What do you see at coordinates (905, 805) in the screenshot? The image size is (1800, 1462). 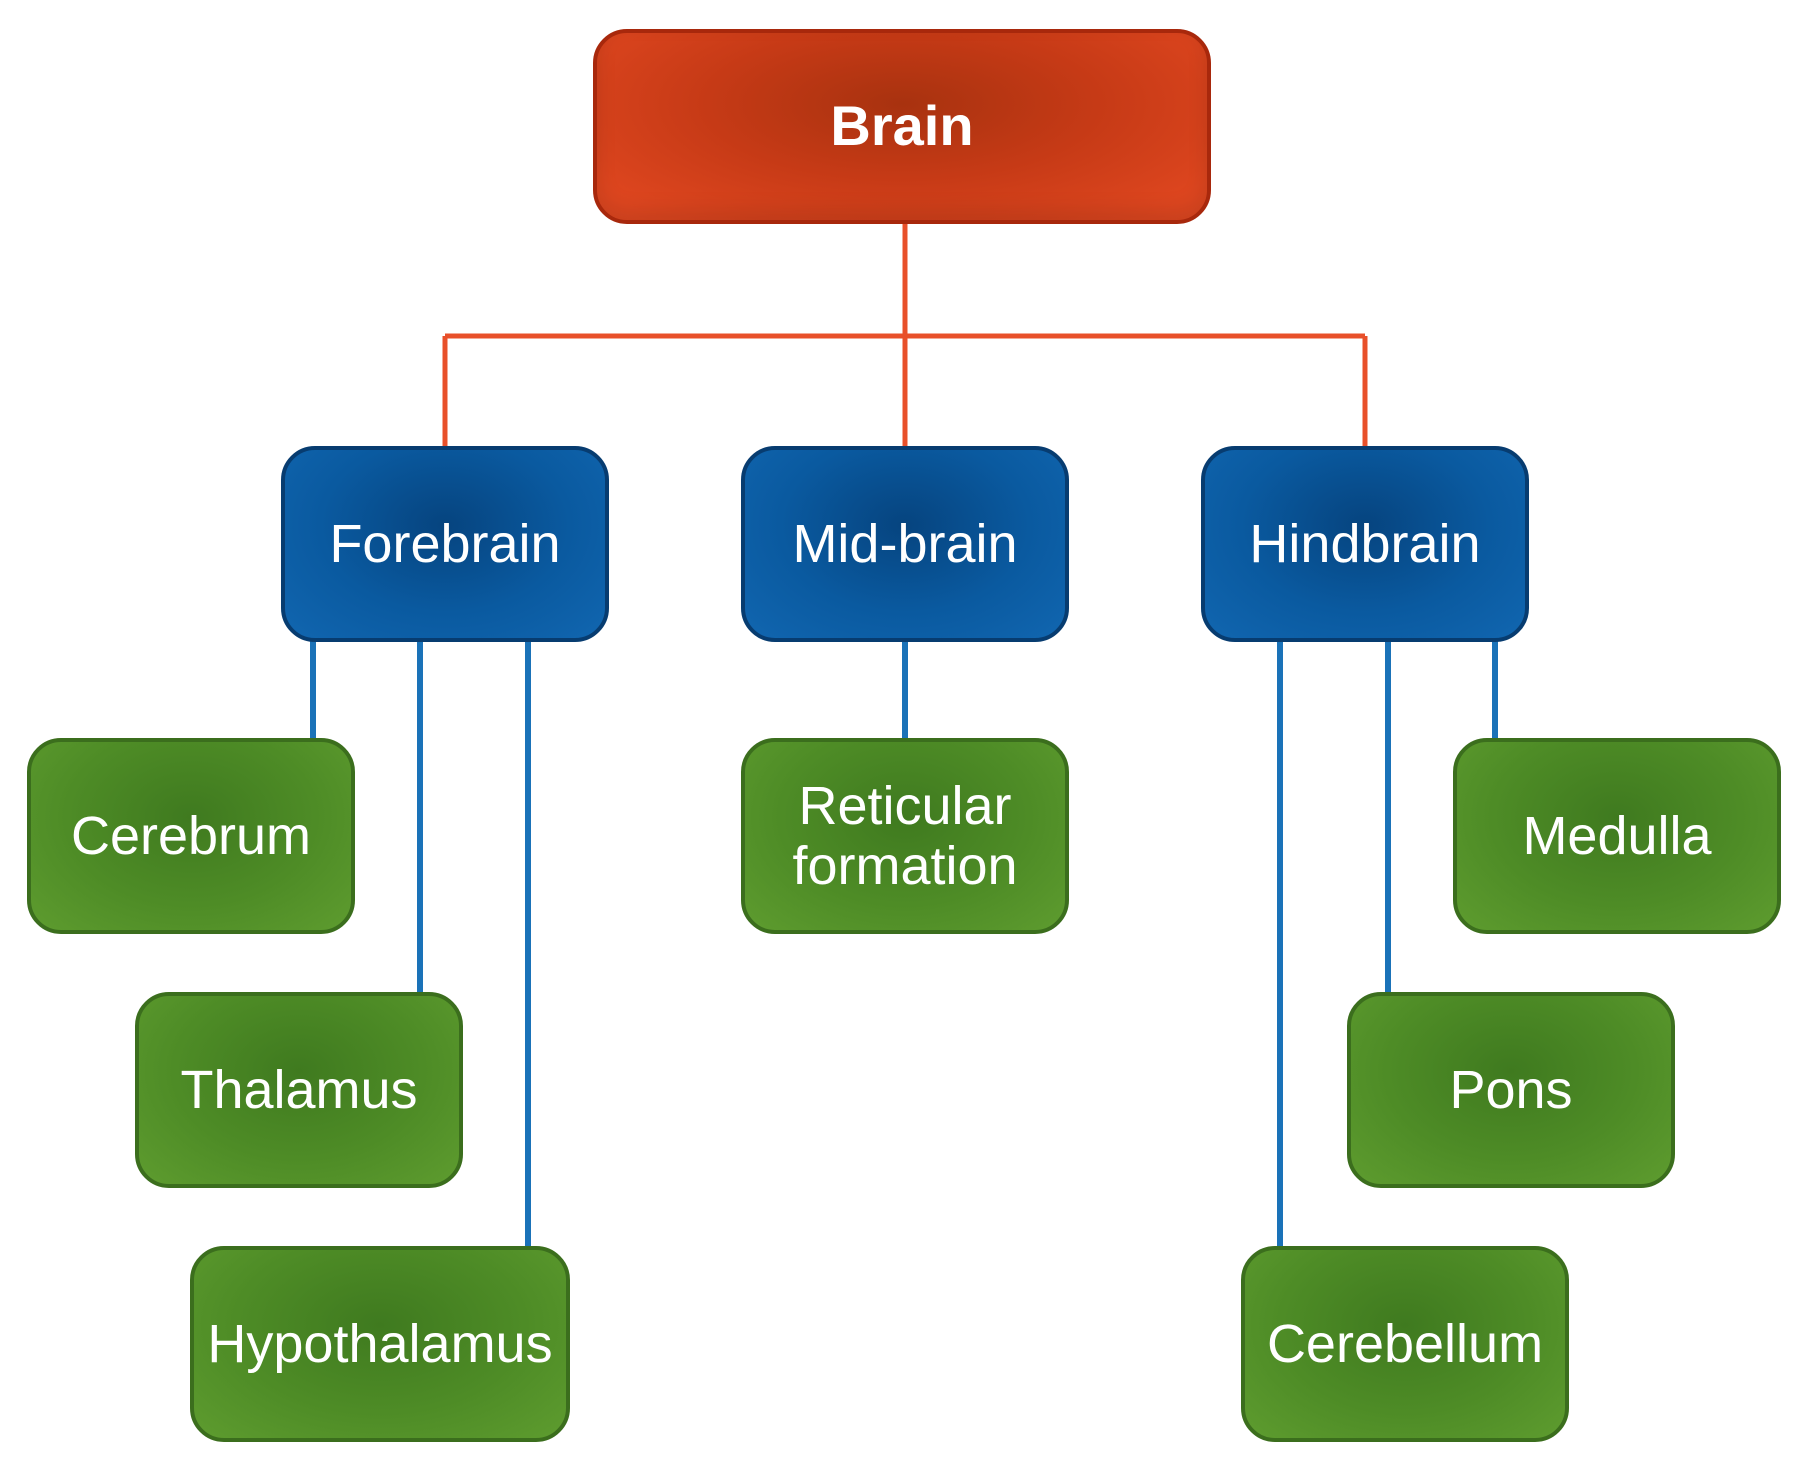 I see `reticular-formation-line-1: Reticular` at bounding box center [905, 805].